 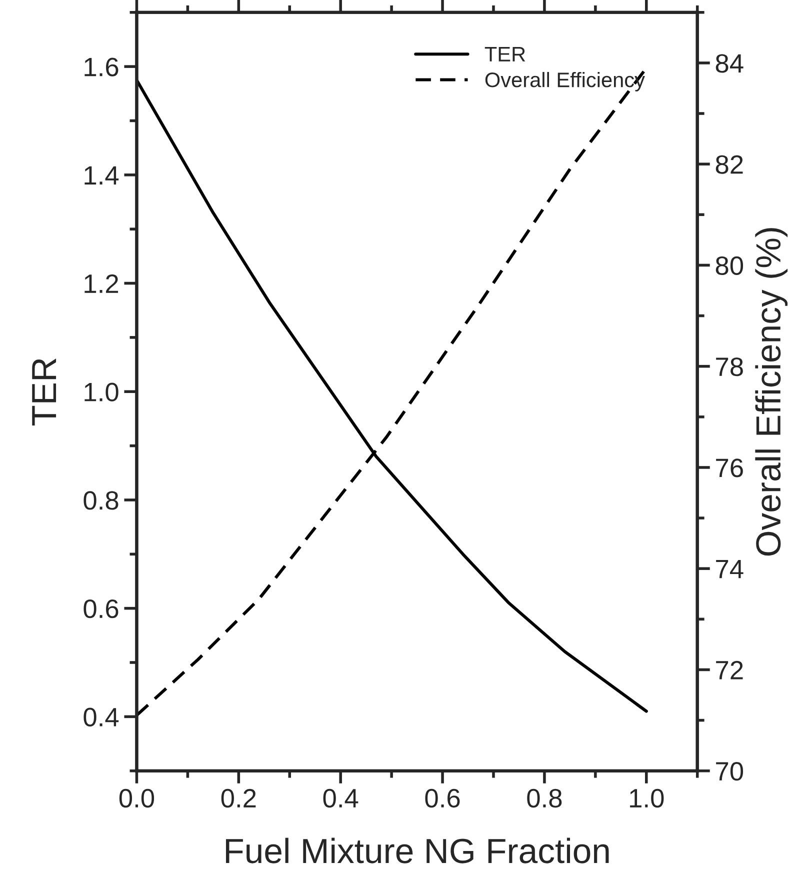 I want to click on y2-tick-label: 80, so click(x=730, y=266).